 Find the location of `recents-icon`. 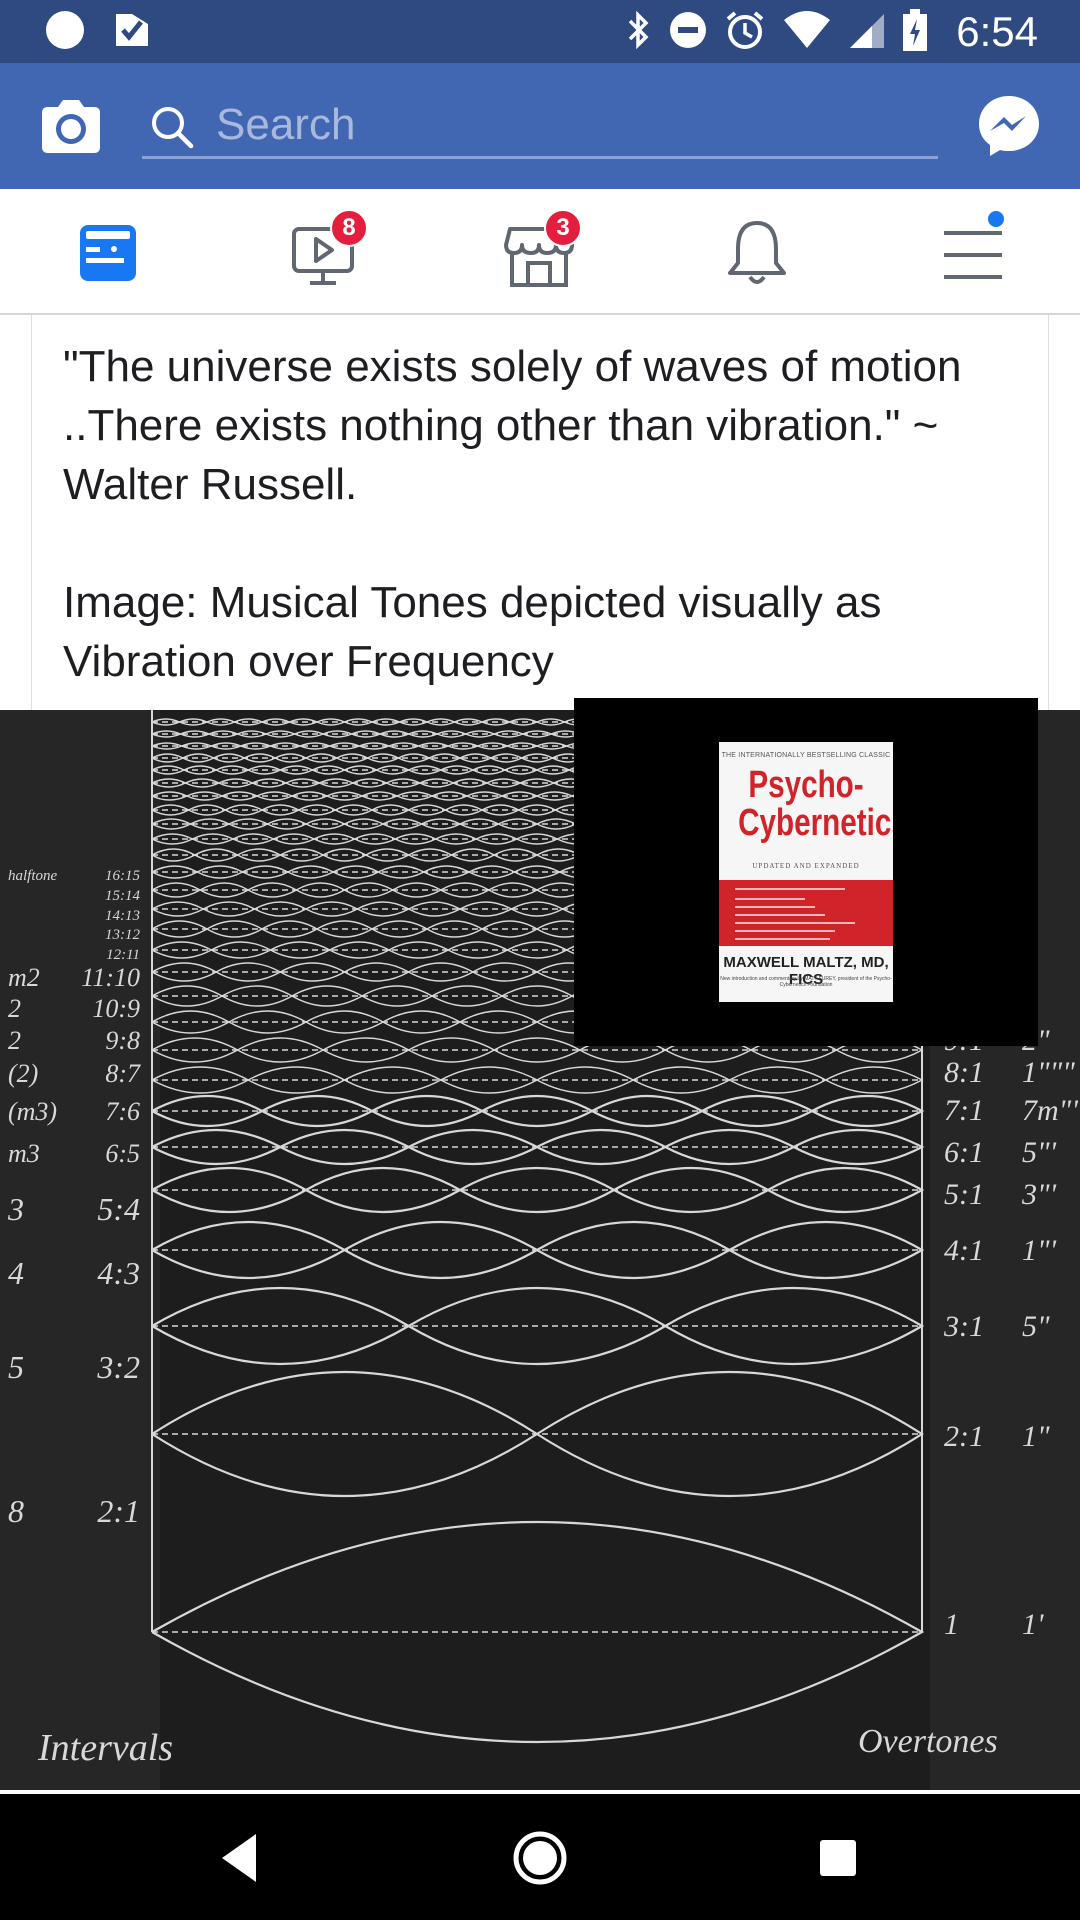

recents-icon is located at coordinates (838, 1858).